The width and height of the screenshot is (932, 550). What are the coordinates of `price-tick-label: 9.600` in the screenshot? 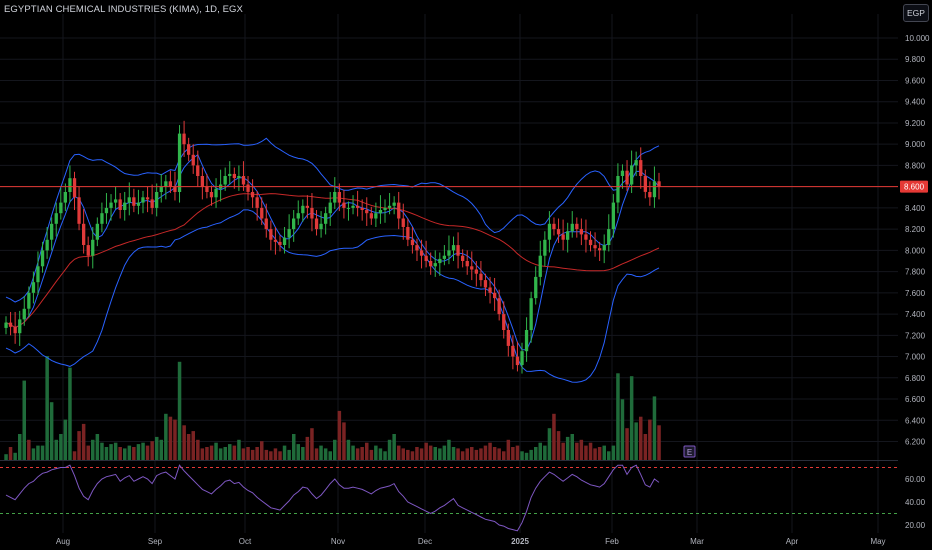 It's located at (915, 80).